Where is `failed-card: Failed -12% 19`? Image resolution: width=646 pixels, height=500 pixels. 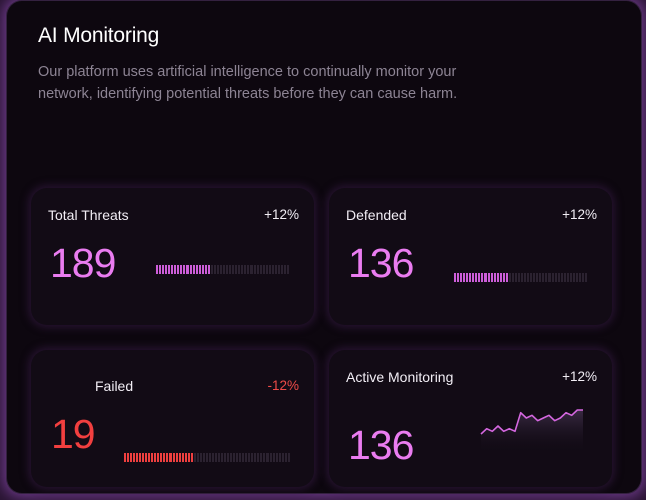
failed-card: Failed -12% 19 is located at coordinates (172, 418).